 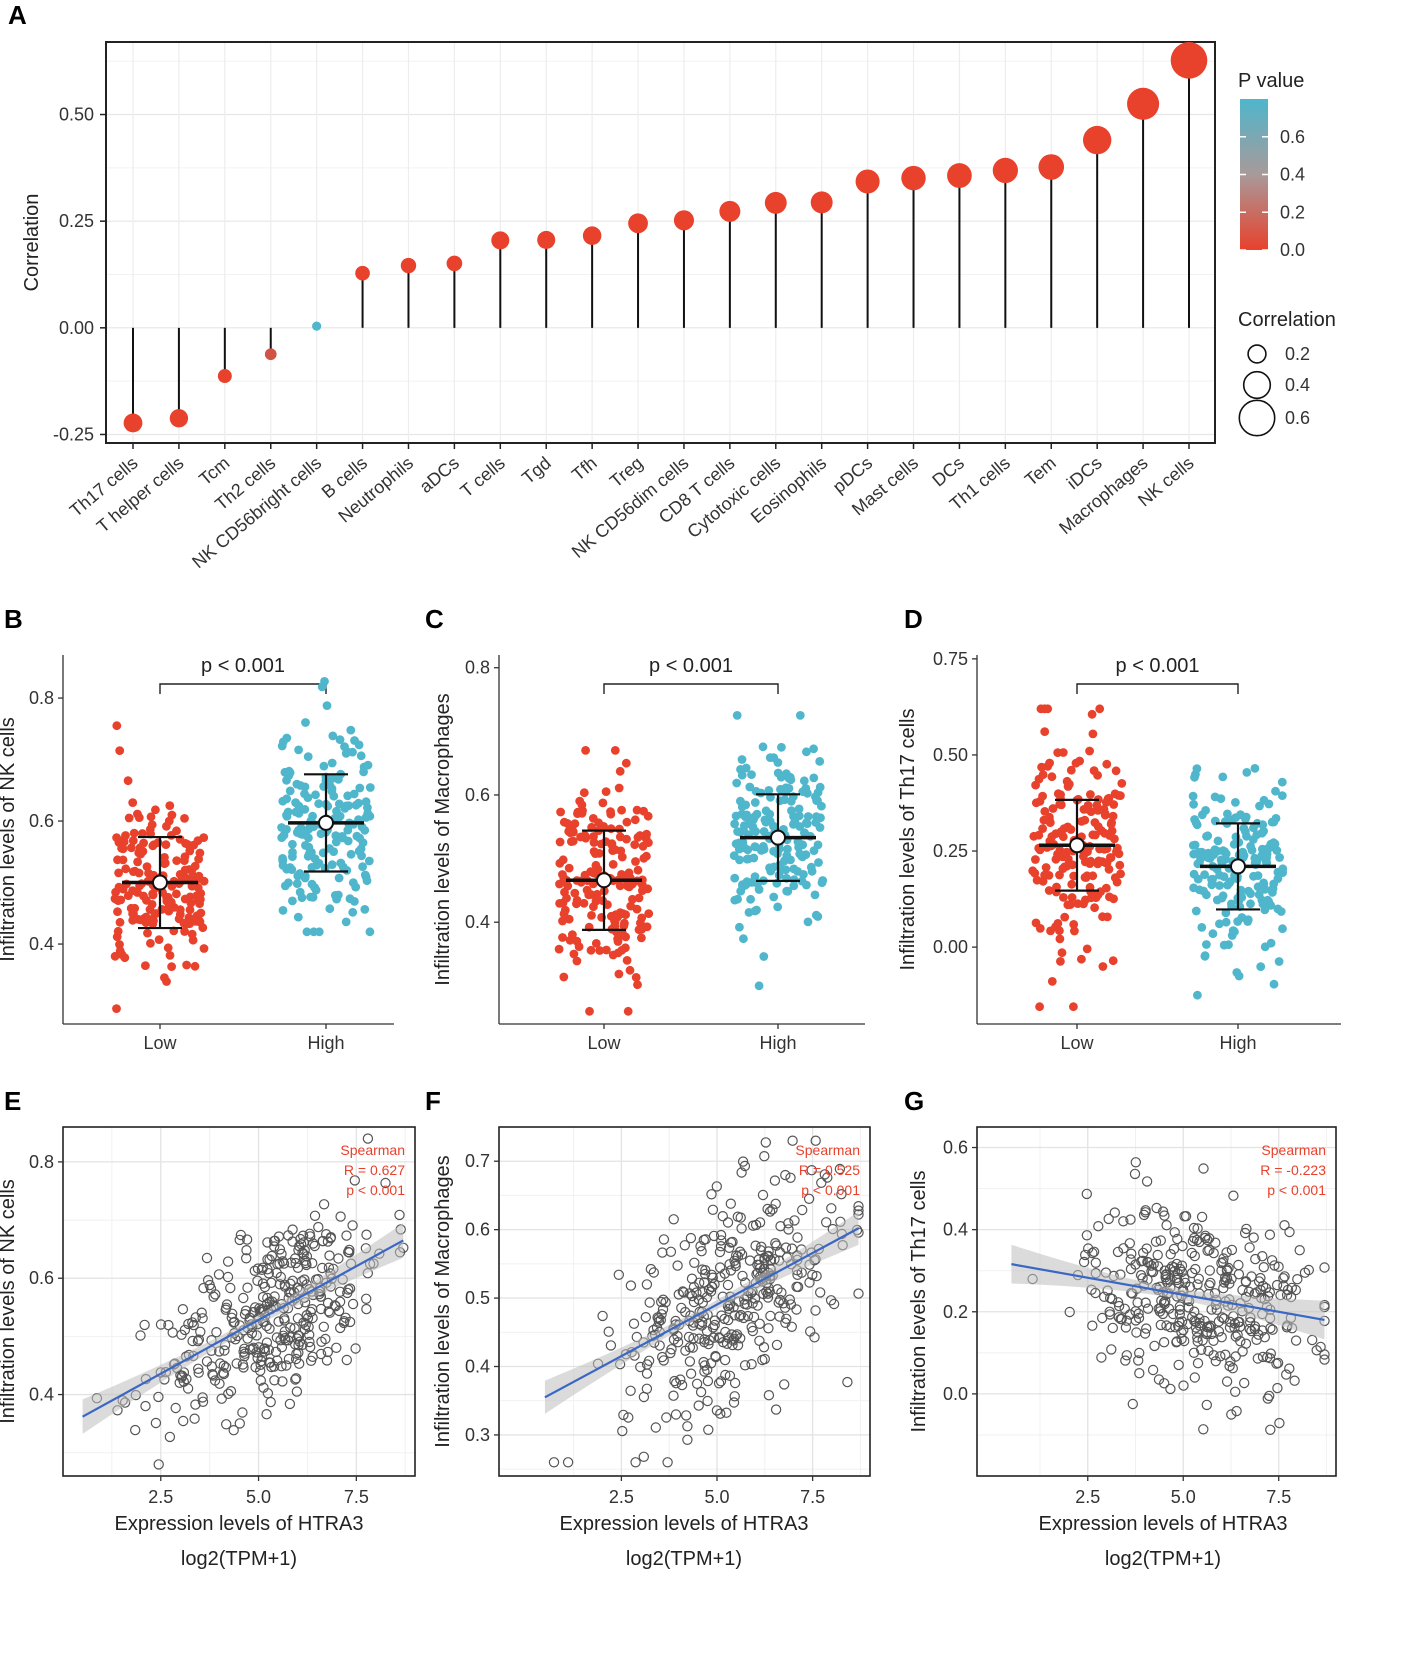 What do you see at coordinates (477, 1367) in the screenshot?
I see `ytick-label: 0.4` at bounding box center [477, 1367].